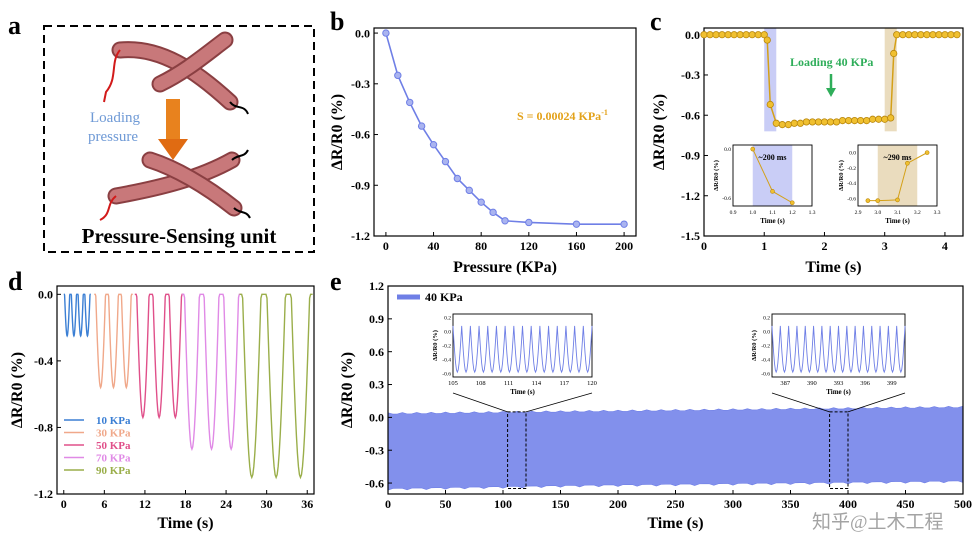  Describe the element at coordinates (145, 504) in the screenshot. I see `d-x-tick-label: 12` at that location.